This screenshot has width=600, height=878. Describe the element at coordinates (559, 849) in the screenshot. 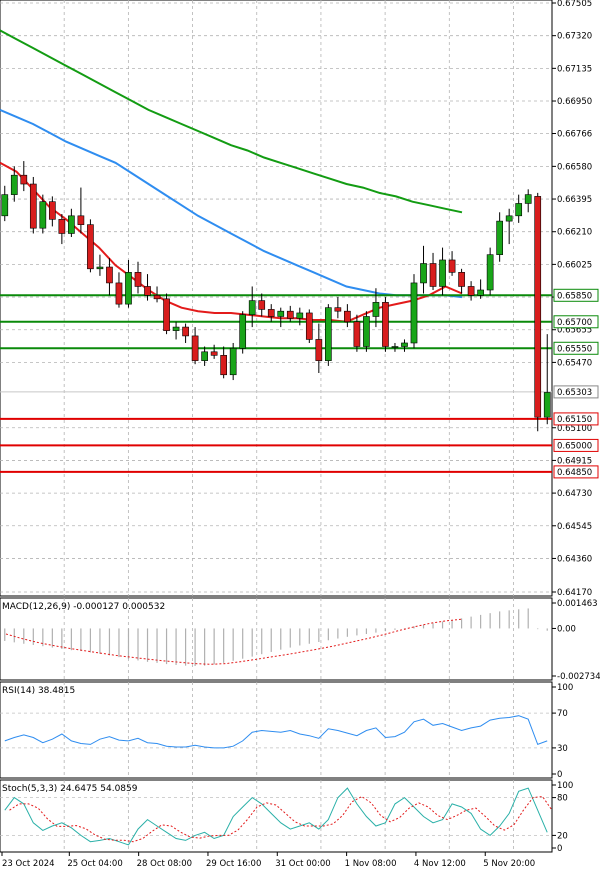

I see `stoch-tick-label: 0` at that location.